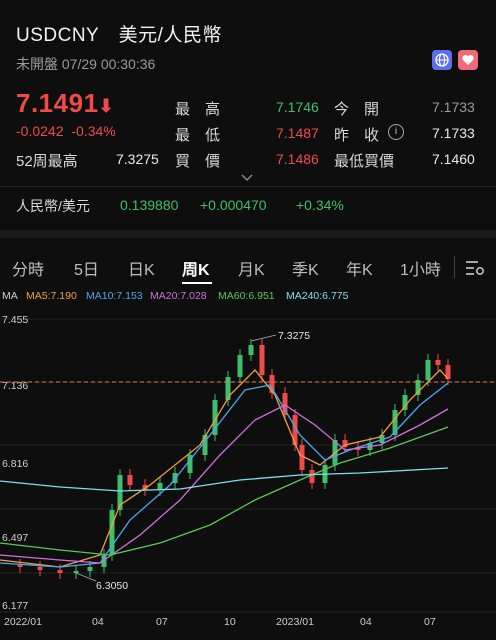 The height and width of the screenshot is (640, 496). What do you see at coordinates (305, 270) in the screenshot?
I see `tab-quarterly: 季K` at bounding box center [305, 270].